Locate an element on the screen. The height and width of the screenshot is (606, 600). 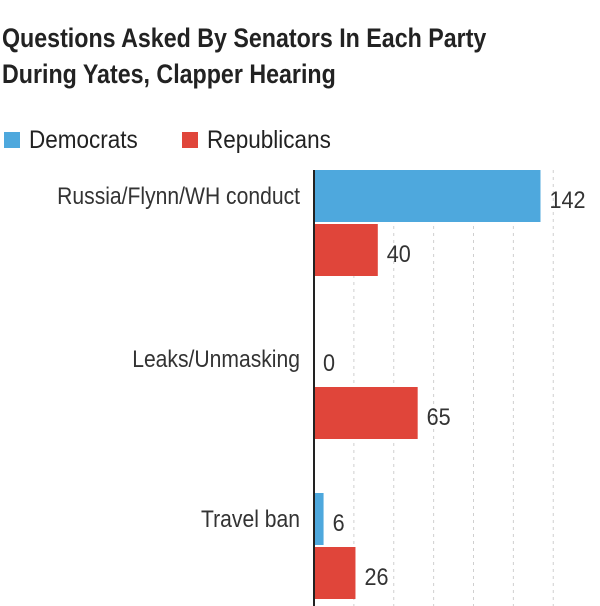
legend-item-democrats: Democrats is located at coordinates (77, 140).